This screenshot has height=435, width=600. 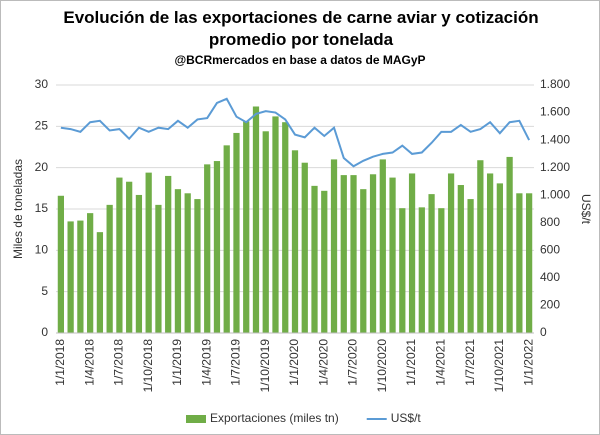 I want to click on x-tick-label: 1/1/2022, so click(x=528, y=362).